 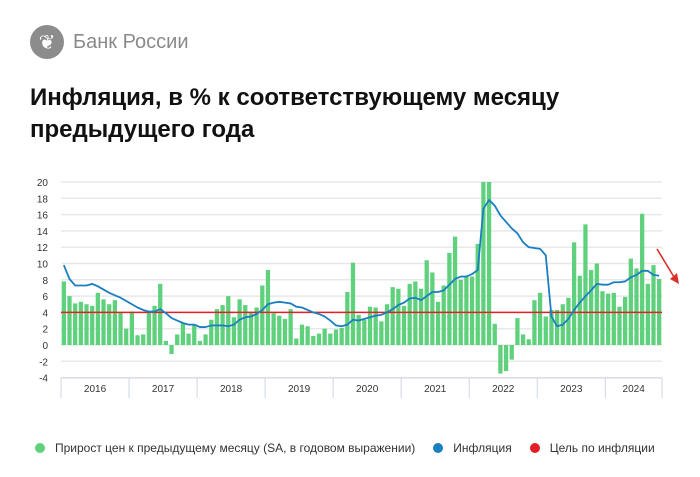 What do you see at coordinates (231, 389) in the screenshot?
I see `x-tick-label: 2018` at bounding box center [231, 389].